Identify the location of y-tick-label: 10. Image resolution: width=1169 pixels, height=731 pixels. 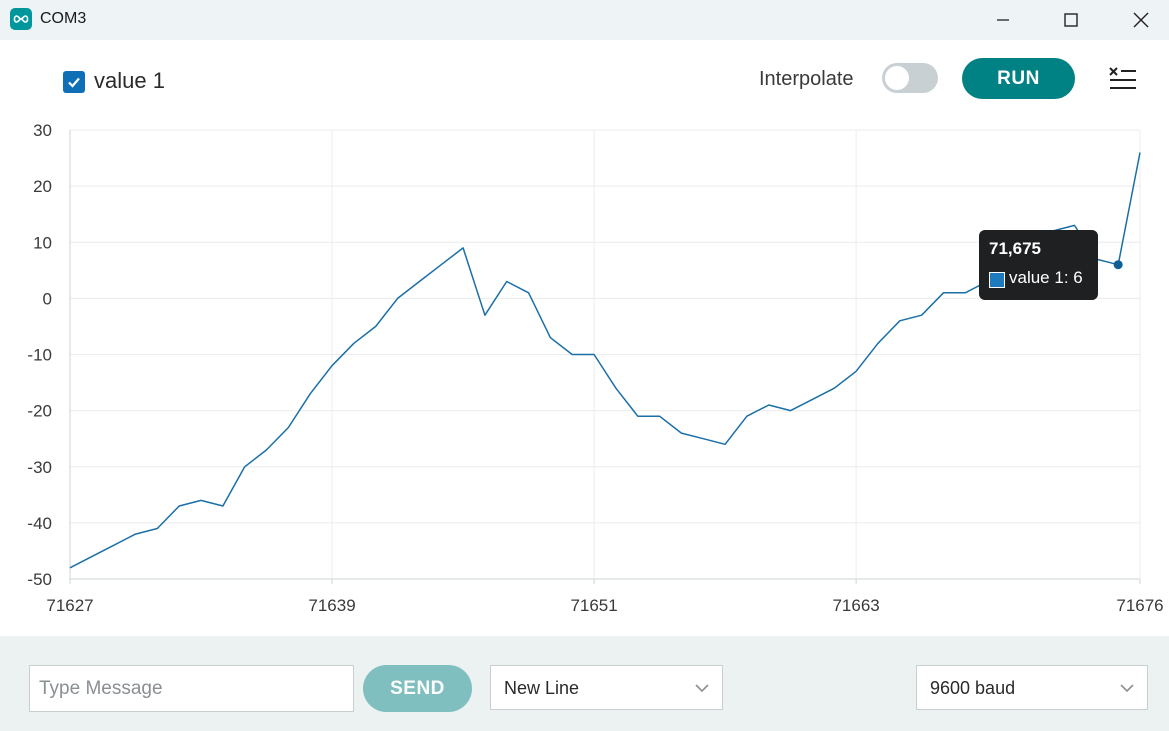
(42, 242).